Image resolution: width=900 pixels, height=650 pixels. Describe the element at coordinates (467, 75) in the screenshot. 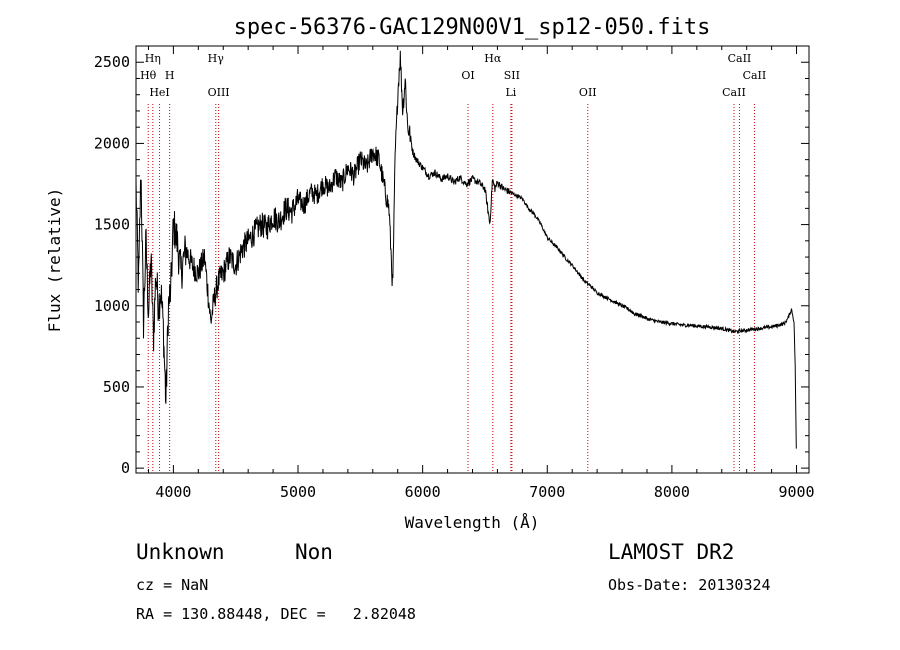

I see `spectral-line-label: OI` at that location.